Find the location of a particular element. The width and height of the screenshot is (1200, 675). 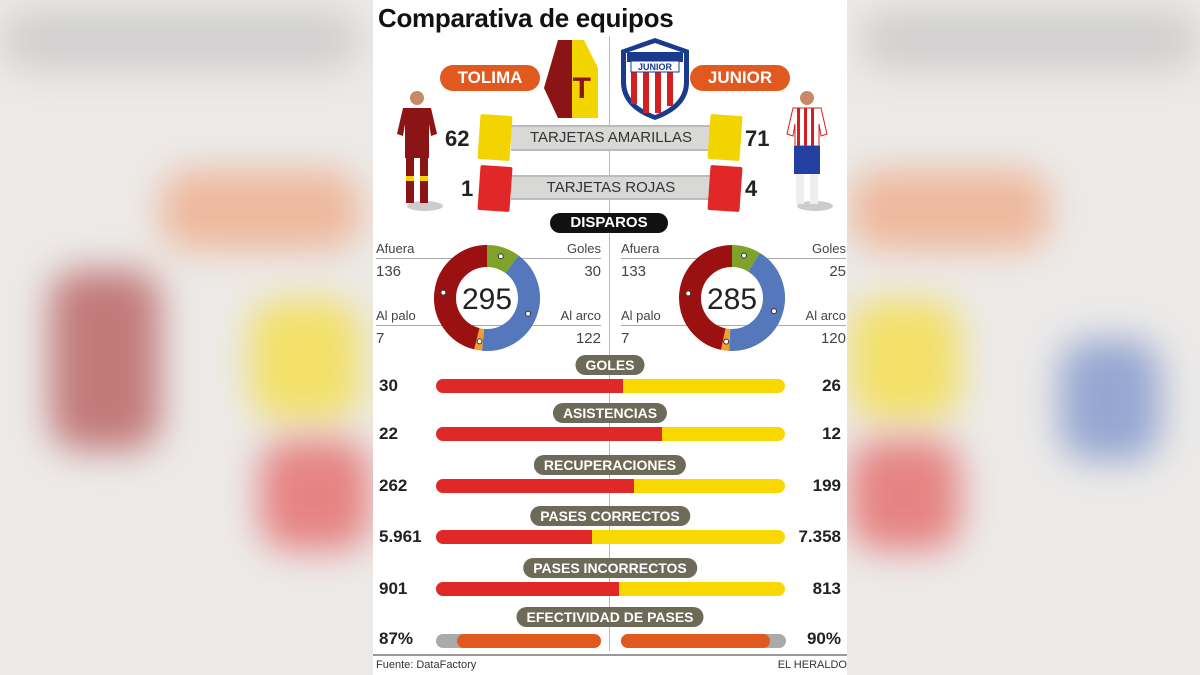

shots-value-al-arco: 120 is located at coordinates (833, 338).